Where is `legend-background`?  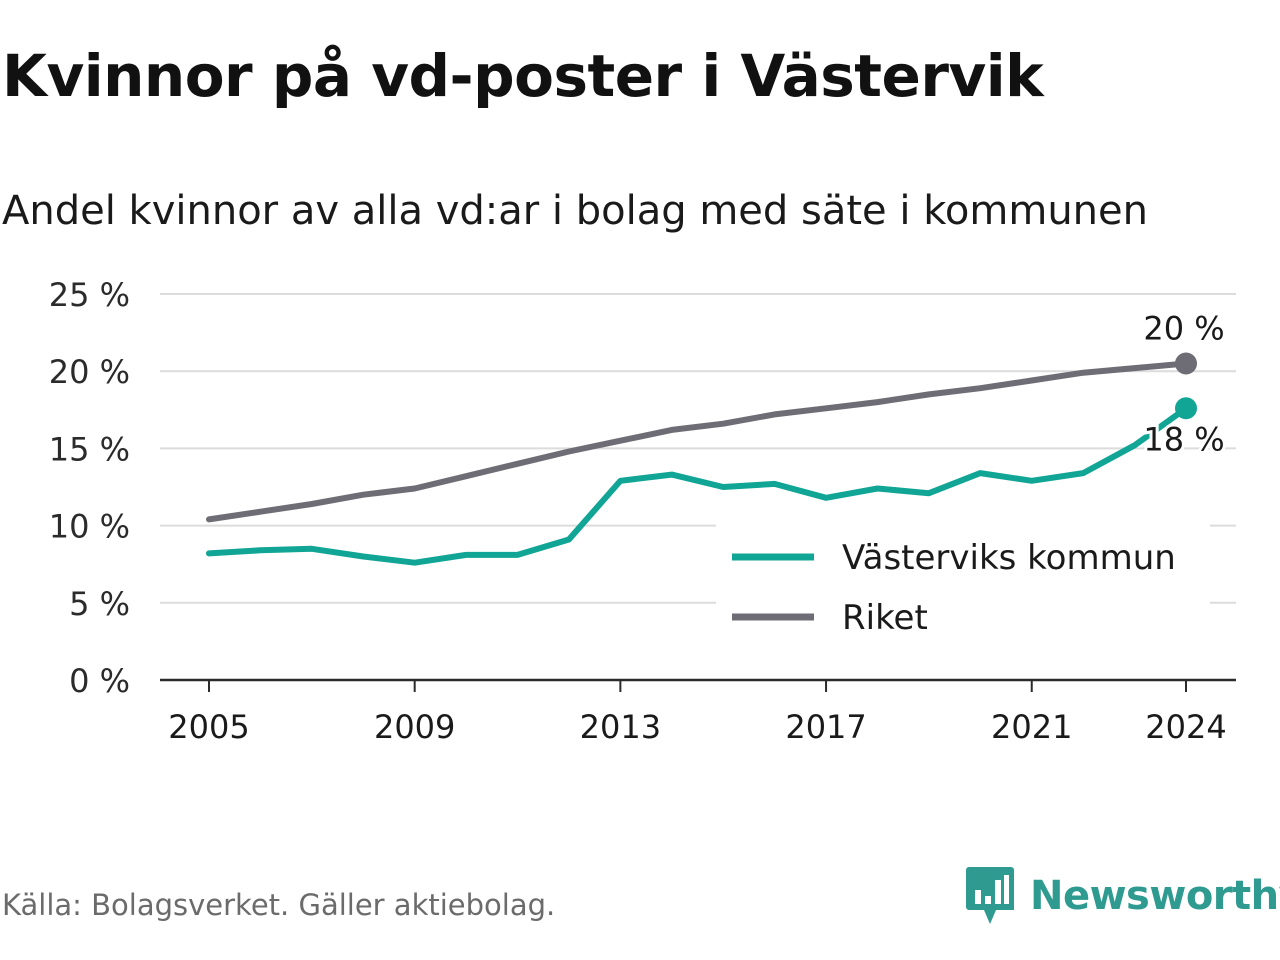 legend-background is located at coordinates (963, 582).